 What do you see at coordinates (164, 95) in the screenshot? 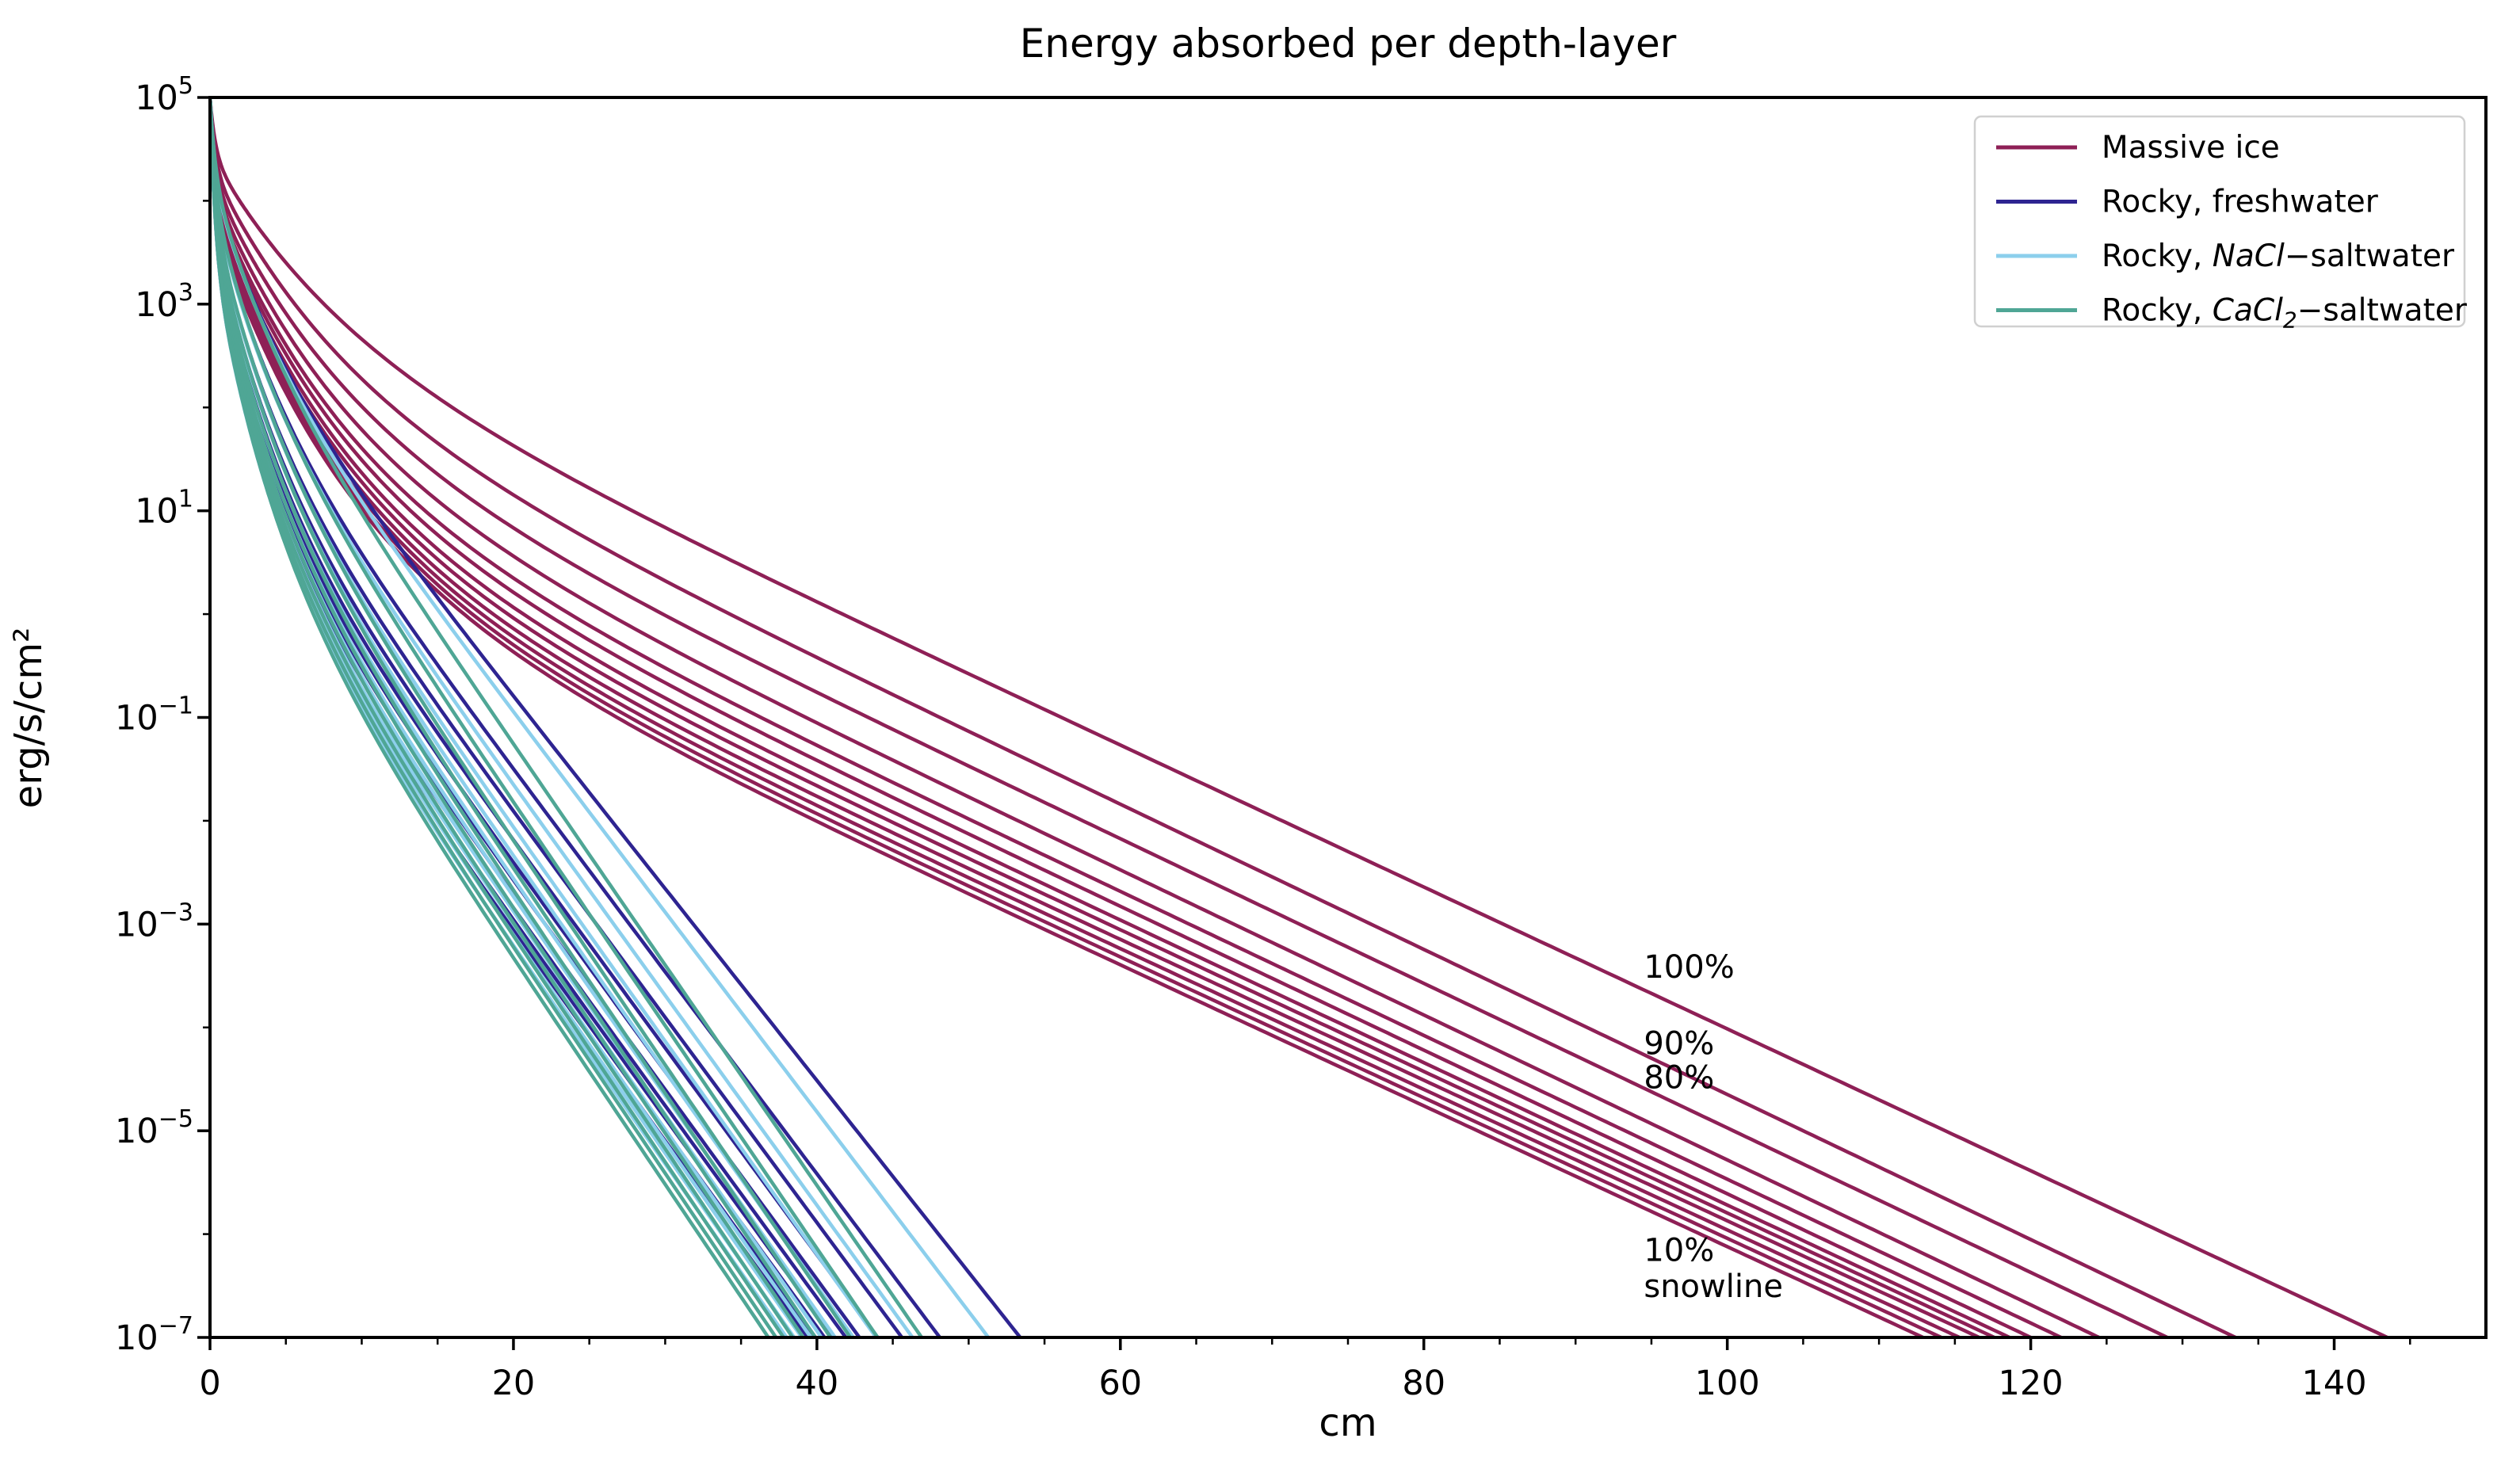
I see `y-tick-label: 10⁵` at bounding box center [164, 95].